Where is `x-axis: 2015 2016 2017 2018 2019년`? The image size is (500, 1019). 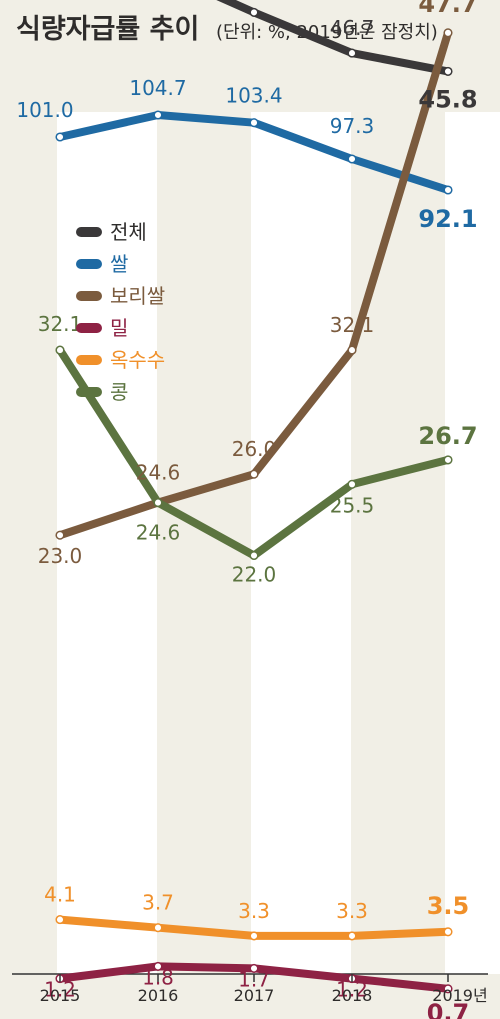
x-axis: 2015 2016 2017 2018 2019년 is located at coordinates (264, 989).